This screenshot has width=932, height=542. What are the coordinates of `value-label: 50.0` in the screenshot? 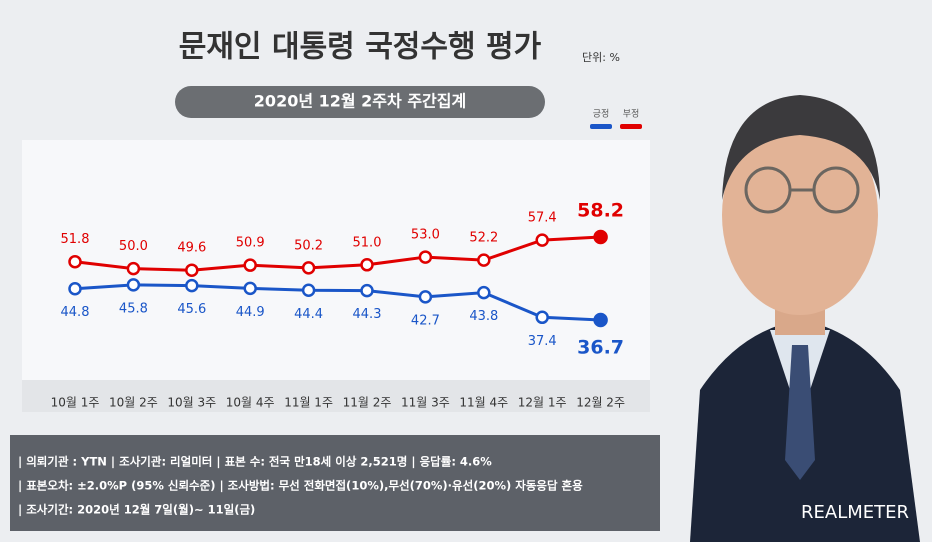 It's located at (133, 246).